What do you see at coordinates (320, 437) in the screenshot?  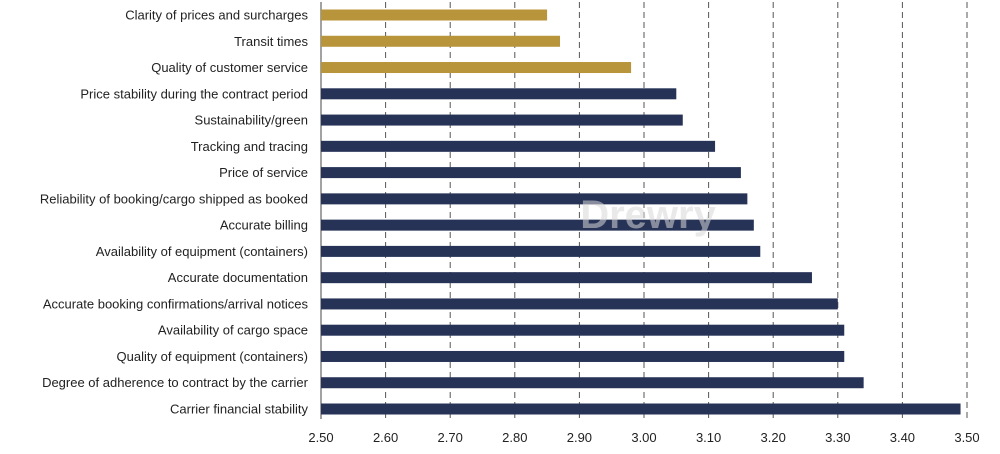 I see `x-tick-label: 2.50` at bounding box center [320, 437].